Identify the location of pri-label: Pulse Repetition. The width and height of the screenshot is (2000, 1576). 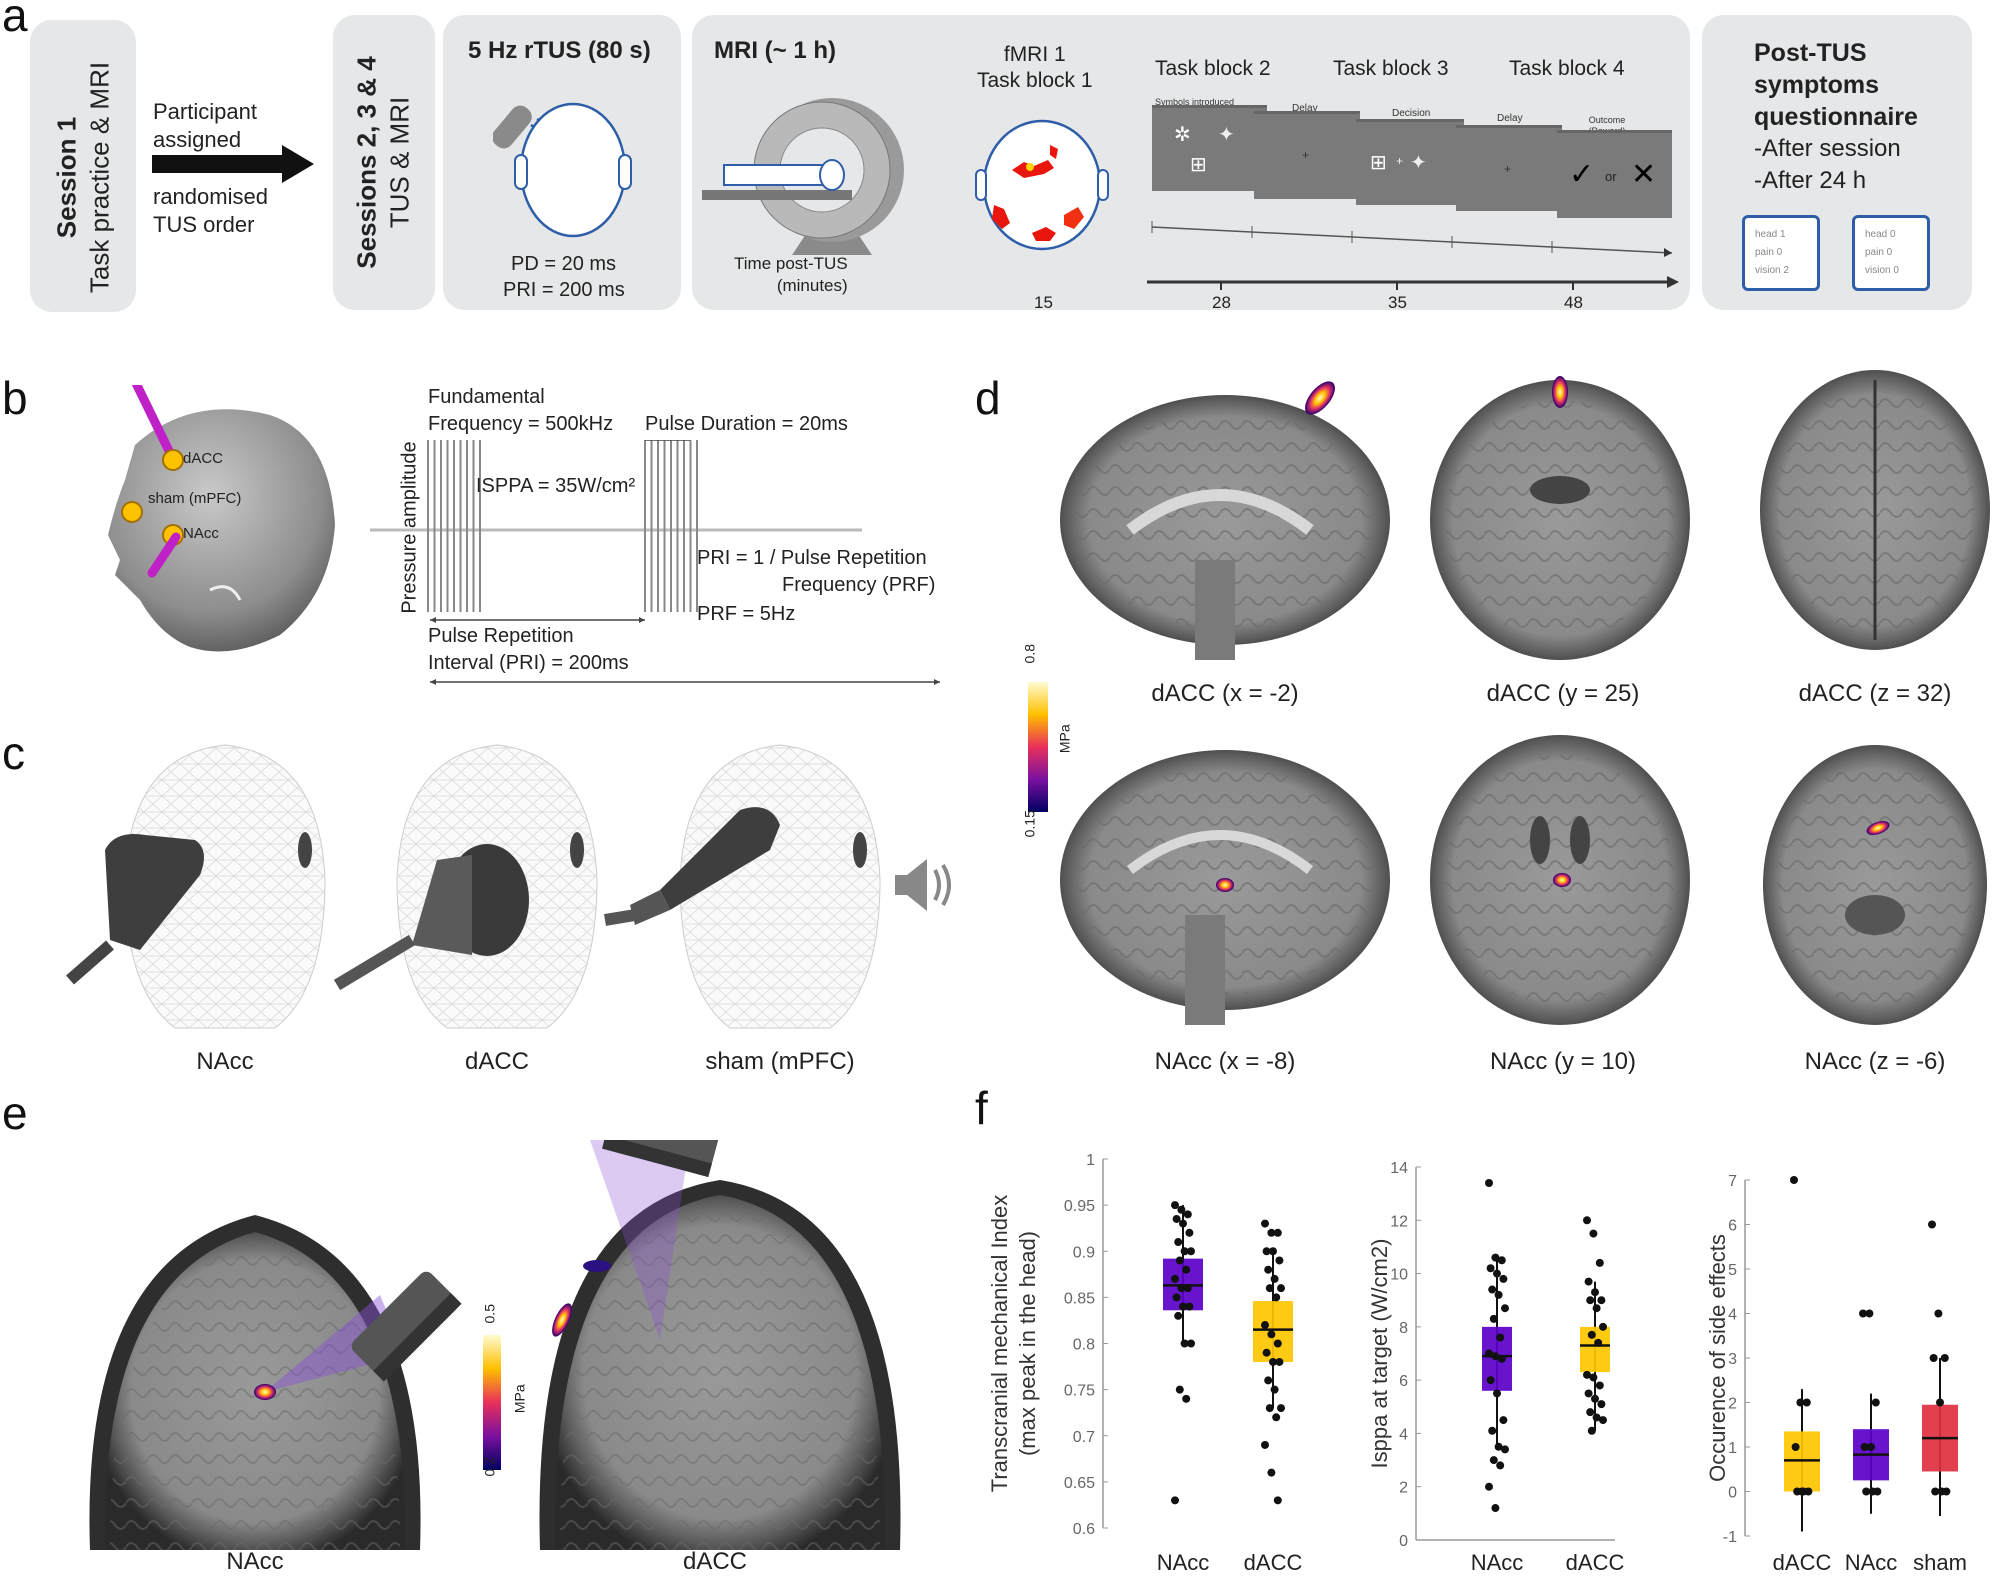
(501, 636).